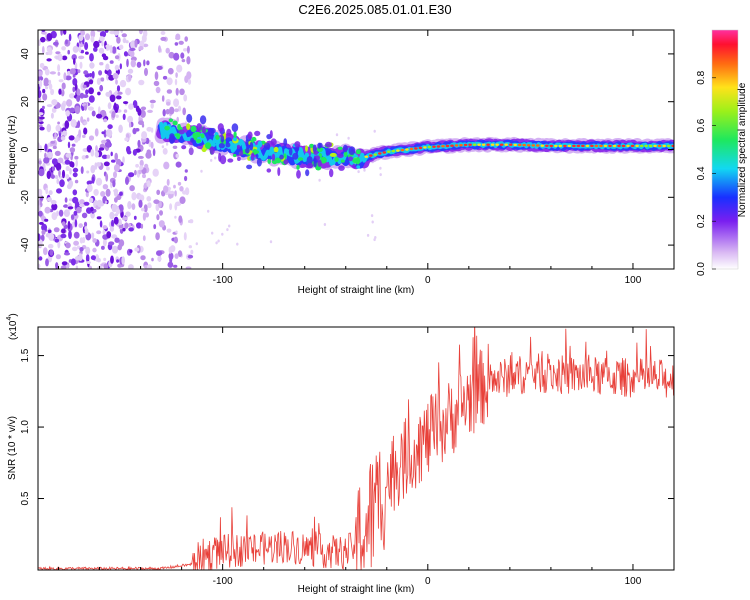 This screenshot has width=750, height=600. I want to click on colorbar-tick-label: 0.4, so click(701, 173).